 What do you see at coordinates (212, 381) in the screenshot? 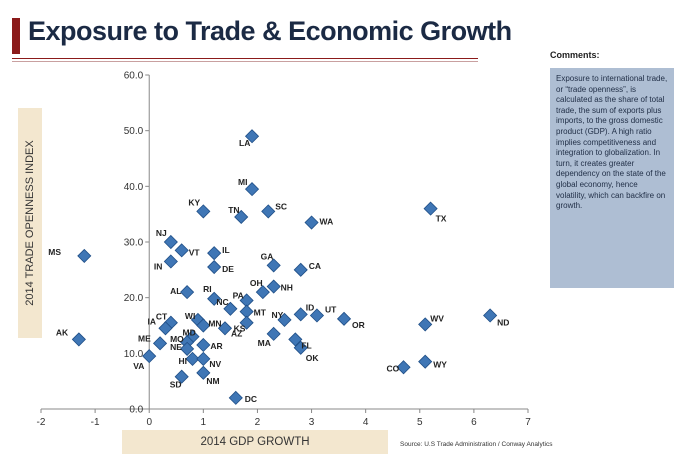
I see `data-label-nm: NM` at bounding box center [212, 381].